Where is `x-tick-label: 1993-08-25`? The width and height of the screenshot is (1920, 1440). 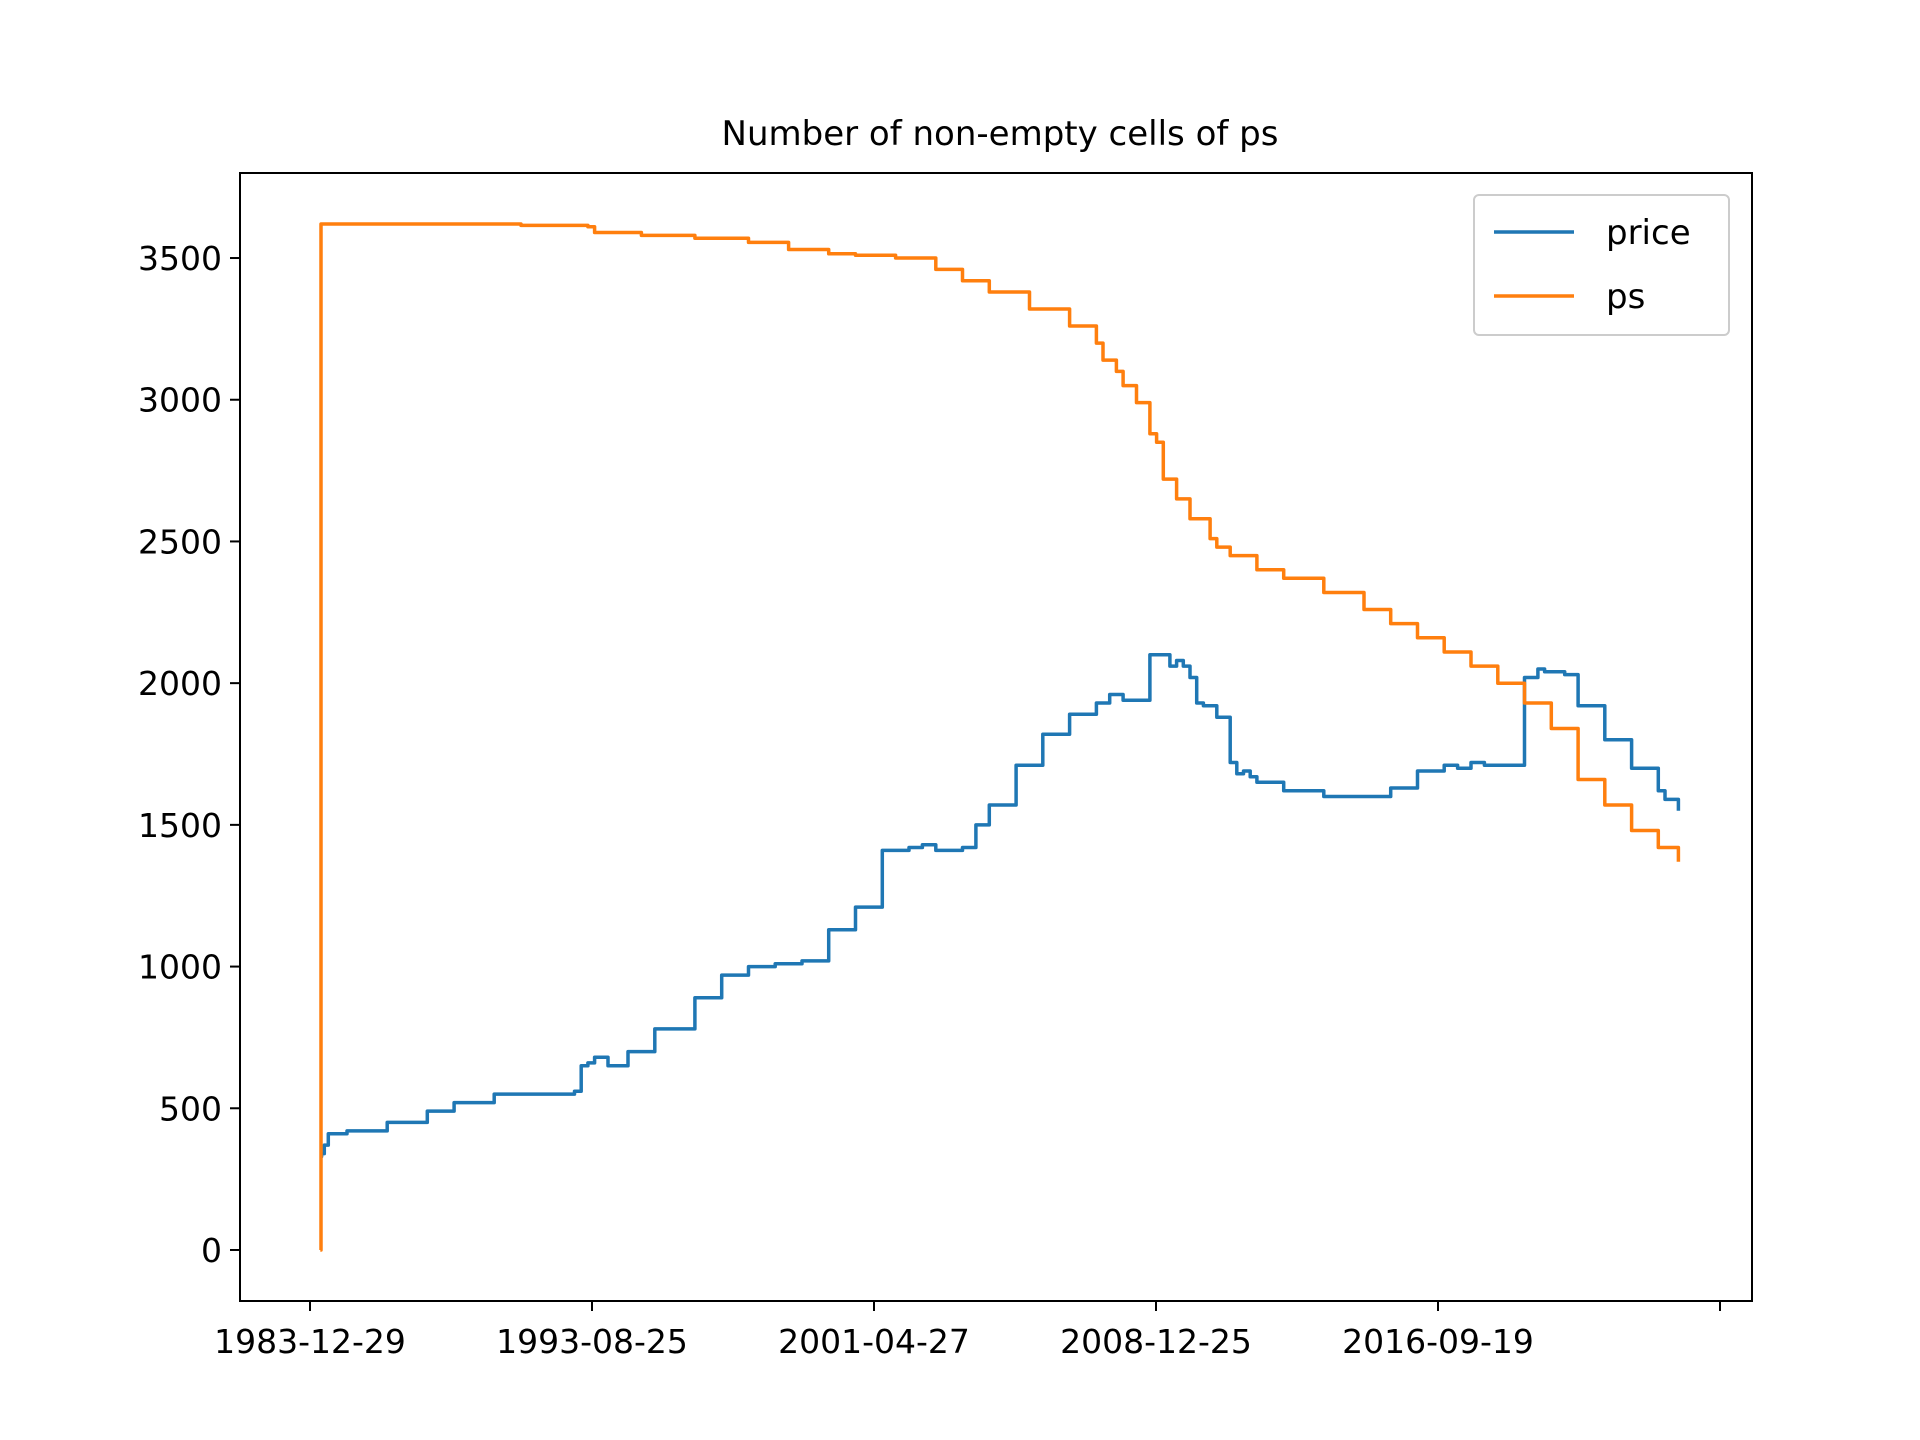
x-tick-label: 1993-08-25 is located at coordinates (592, 1341).